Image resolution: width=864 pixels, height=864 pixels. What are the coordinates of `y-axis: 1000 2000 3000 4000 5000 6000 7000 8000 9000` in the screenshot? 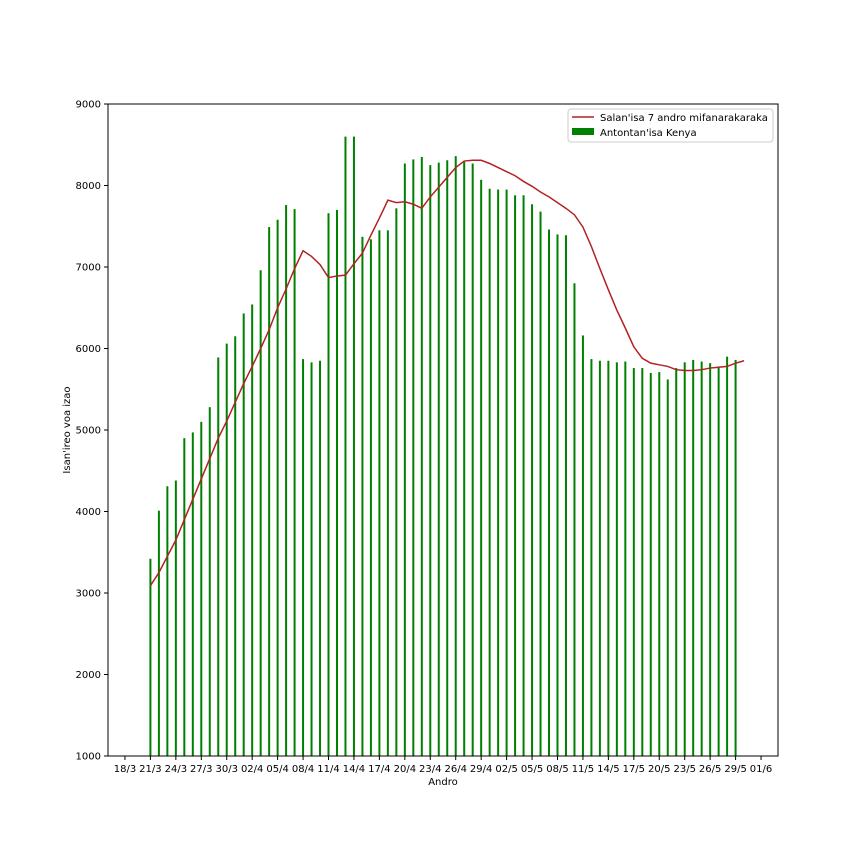 It's located at (92, 431).